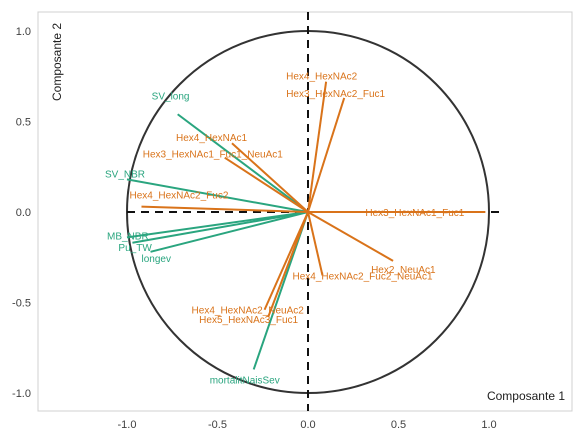 This screenshot has width=576, height=432. I want to click on vector-label-hex5-hexnac3-fuc1: Hex5_HexNAc3_Fuc1, so click(248, 320).